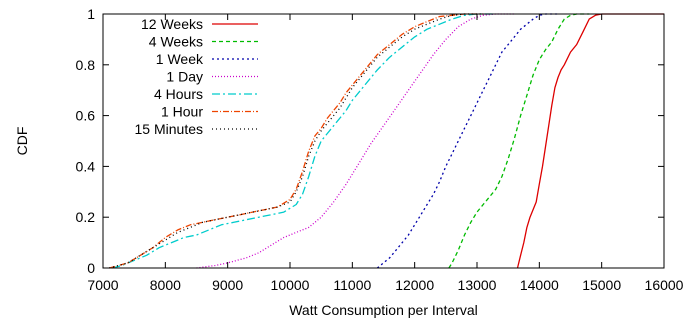 This screenshot has width=685, height=322. Describe the element at coordinates (22, 141) in the screenshot. I see `y-axis-title: CDF` at that location.